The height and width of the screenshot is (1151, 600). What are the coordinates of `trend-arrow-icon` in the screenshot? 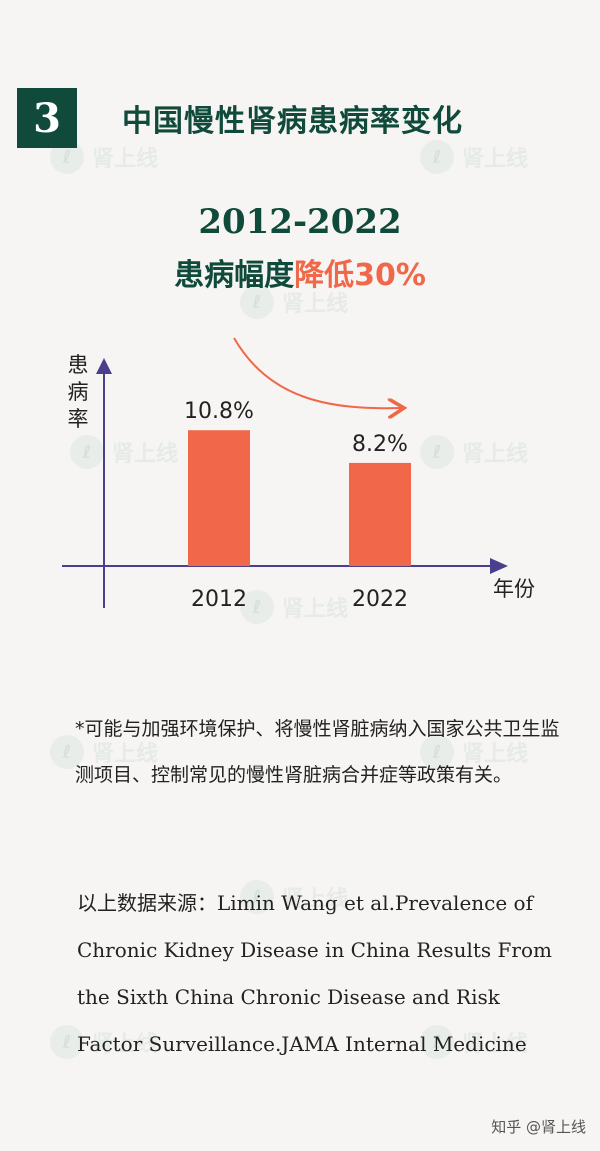 It's located at (317, 372).